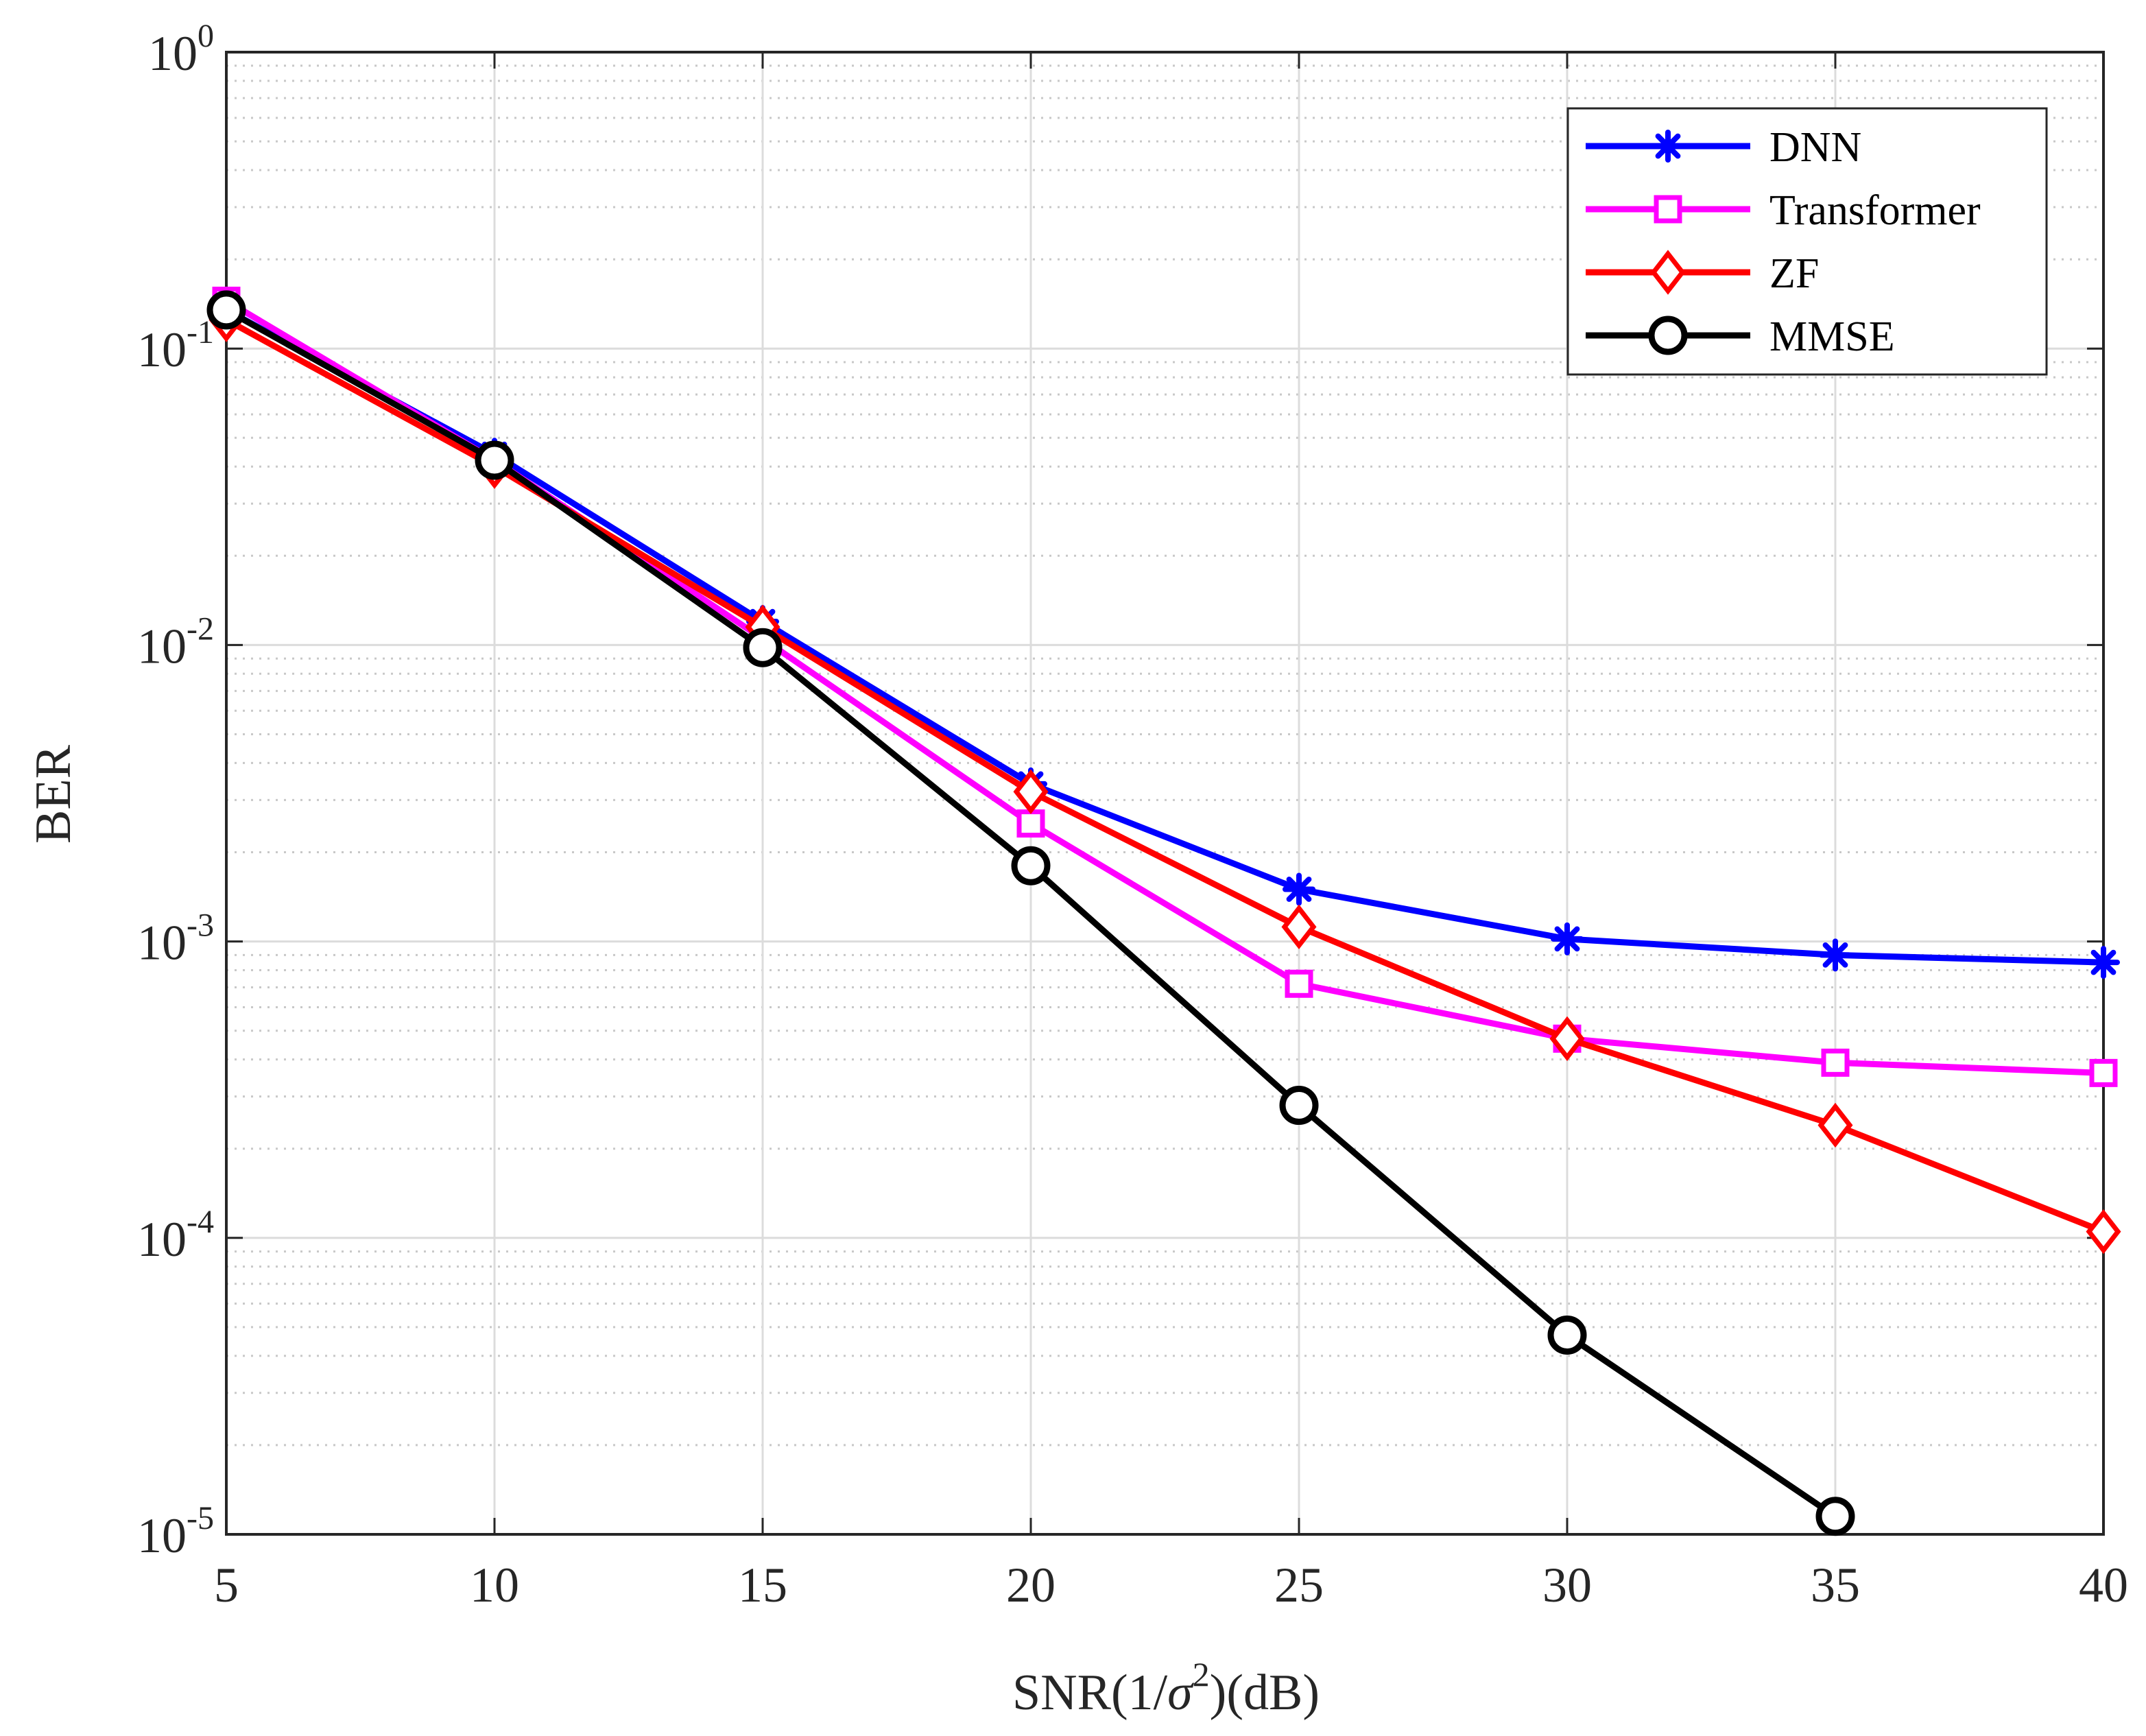 The width and height of the screenshot is (2146, 1736). What do you see at coordinates (1031, 1585) in the screenshot?
I see `x-tick-label: 20` at bounding box center [1031, 1585].